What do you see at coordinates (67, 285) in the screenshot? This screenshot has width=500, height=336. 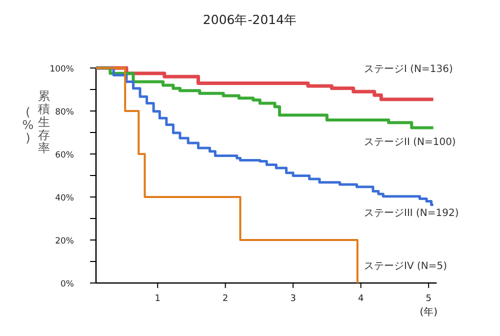 I see `y-tick-label: 0%` at bounding box center [67, 285].